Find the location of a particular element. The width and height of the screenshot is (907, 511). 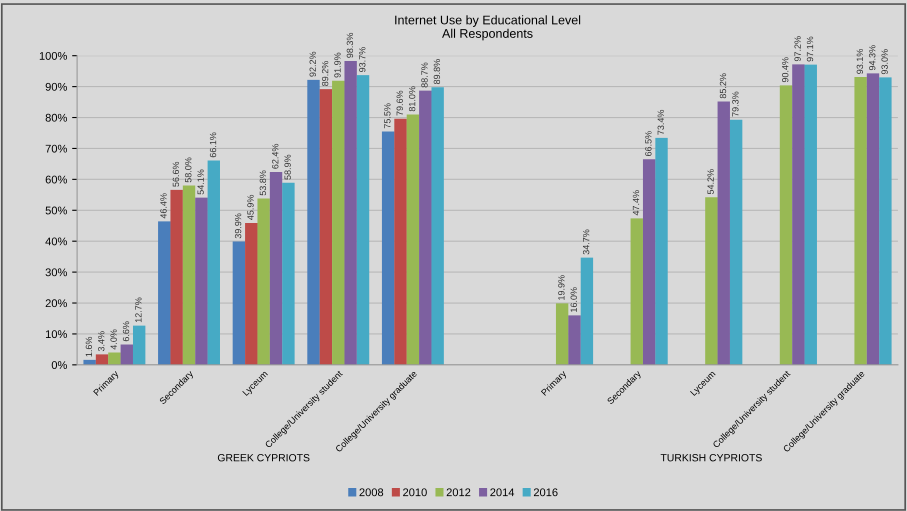

y-tick-label: 40% is located at coordinates (56, 241).